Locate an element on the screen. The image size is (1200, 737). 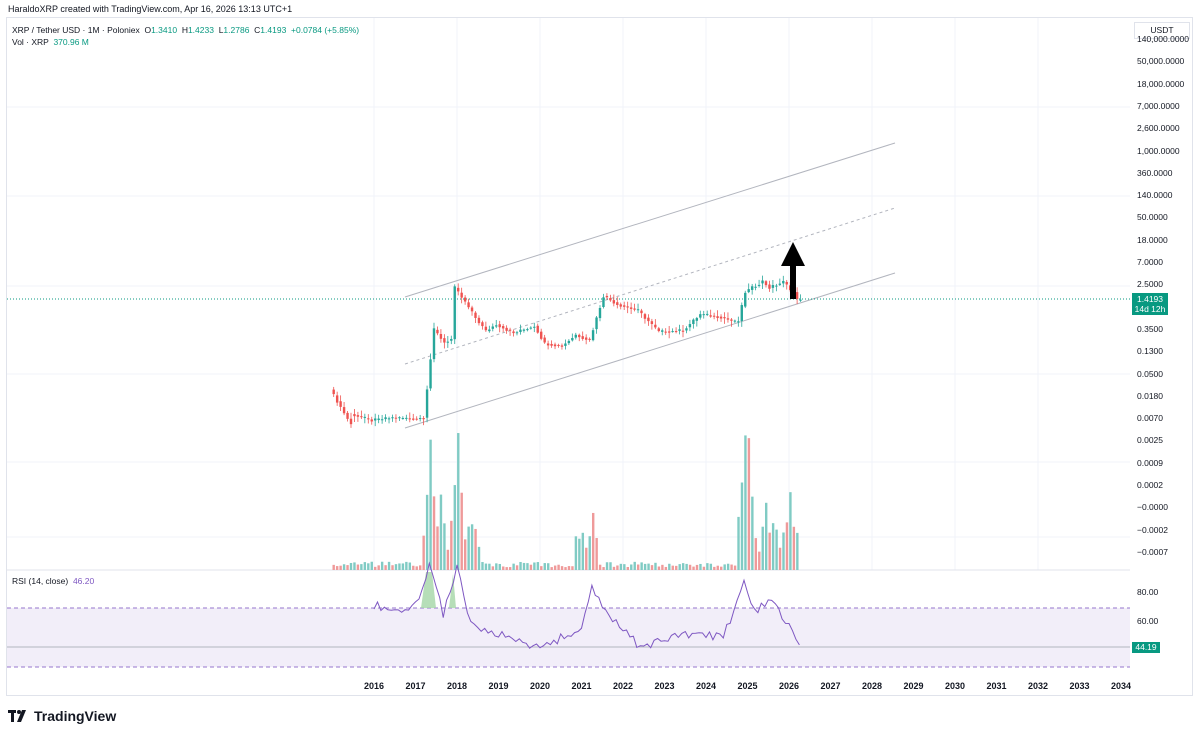
last-price-tag: 1.4193 14d 12h is located at coordinates (1150, 304).